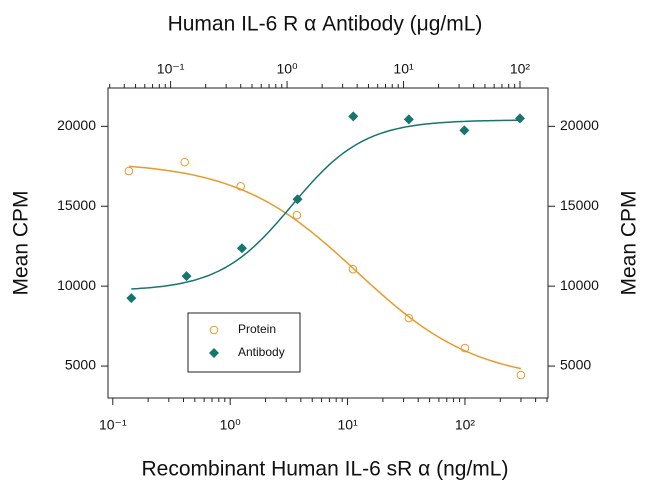  I want to click on y-tick-label: 15000, so click(76, 205).